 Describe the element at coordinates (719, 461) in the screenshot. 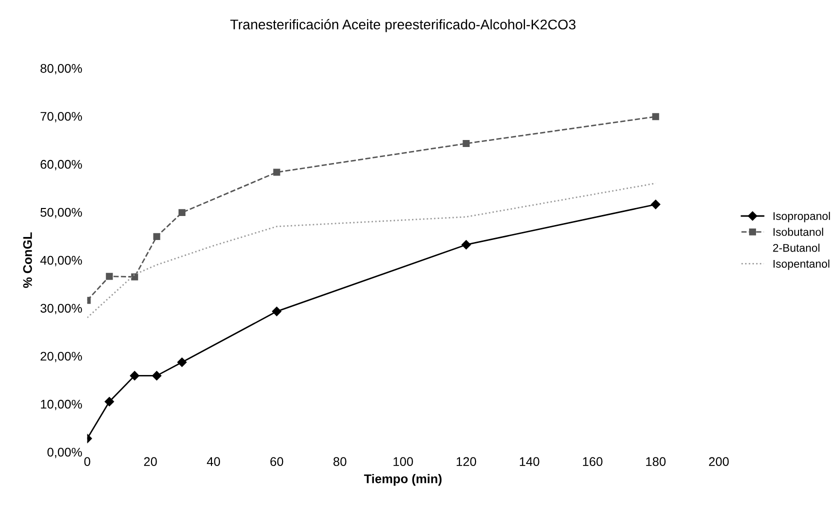

I see `x-tick-label: 200` at that location.